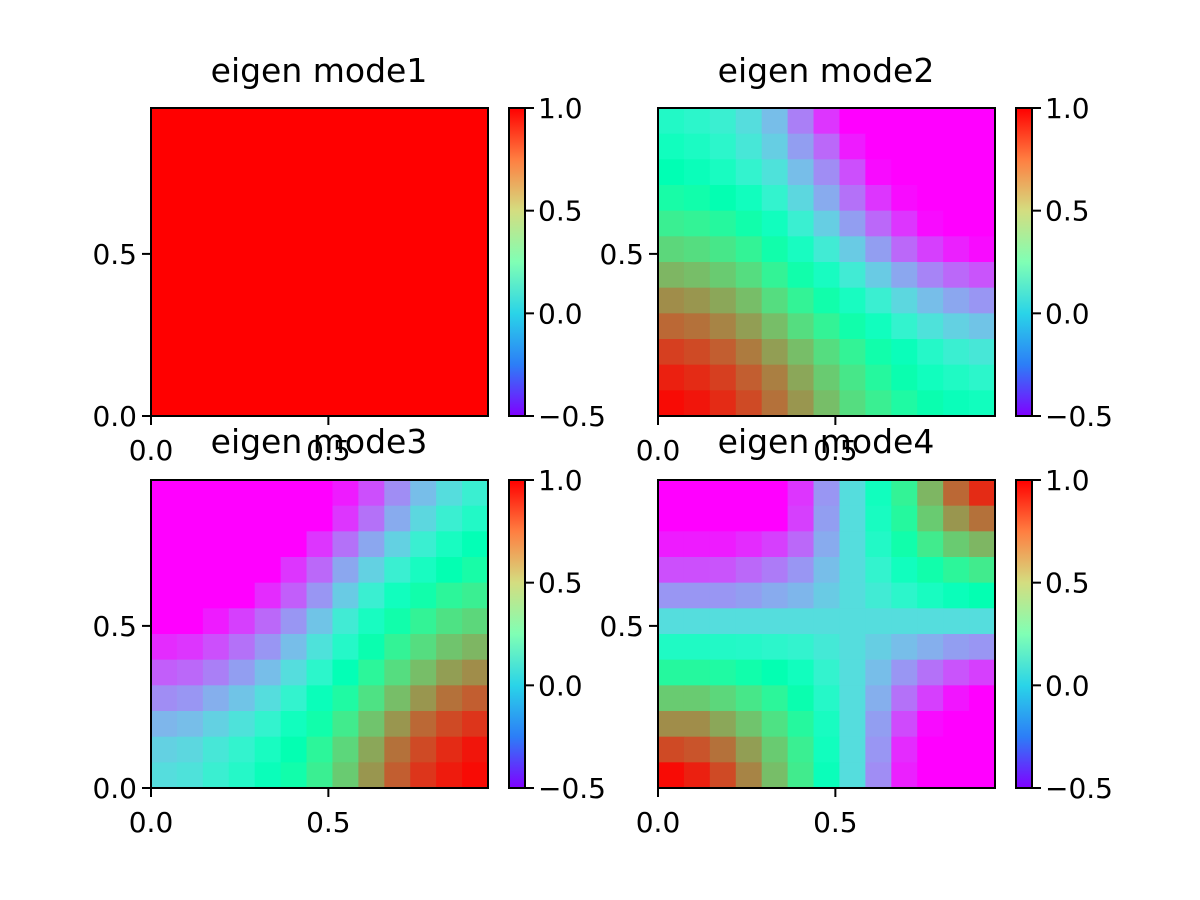 The height and width of the screenshot is (900, 1200). Describe the element at coordinates (621, 254) in the screenshot. I see `y-tick-label: 0.5` at that location.